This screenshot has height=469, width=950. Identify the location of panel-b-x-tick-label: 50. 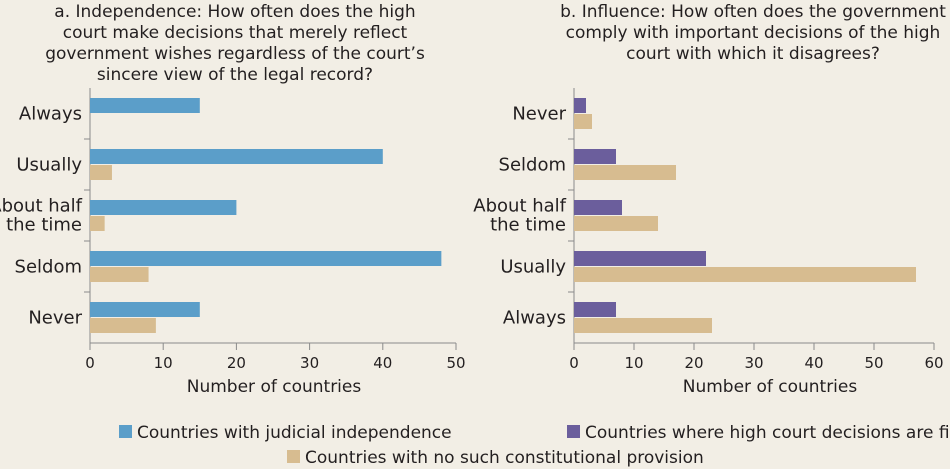
(873, 363).